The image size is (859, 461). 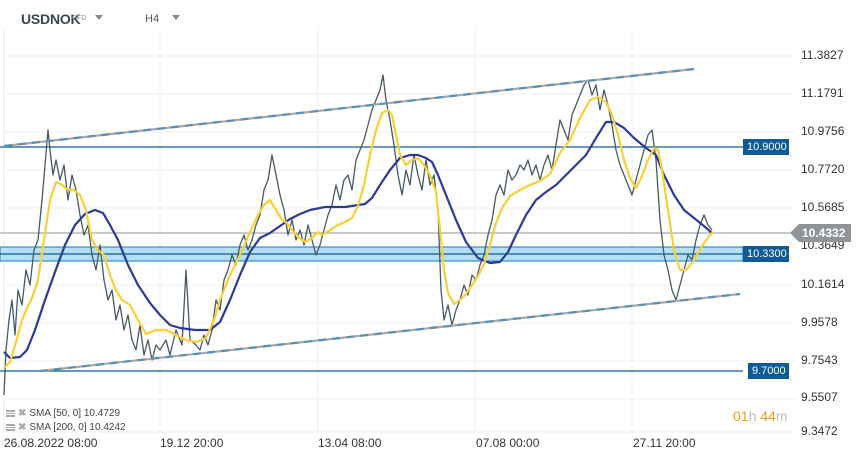 I want to click on current-price-tag: 10.4332, so click(x=821, y=233).